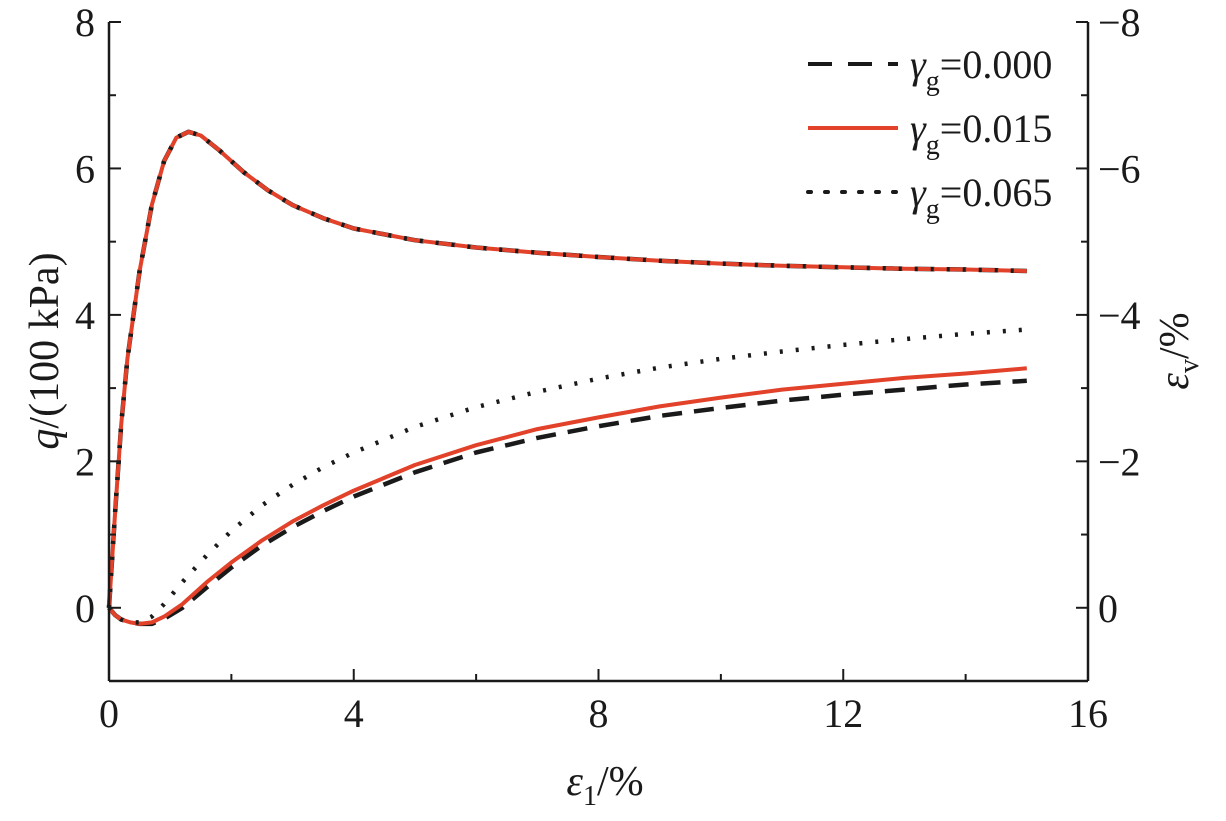  What do you see at coordinates (1175, 335) in the screenshot?
I see `right-y-axis-title-suffix: /%` at bounding box center [1175, 335].